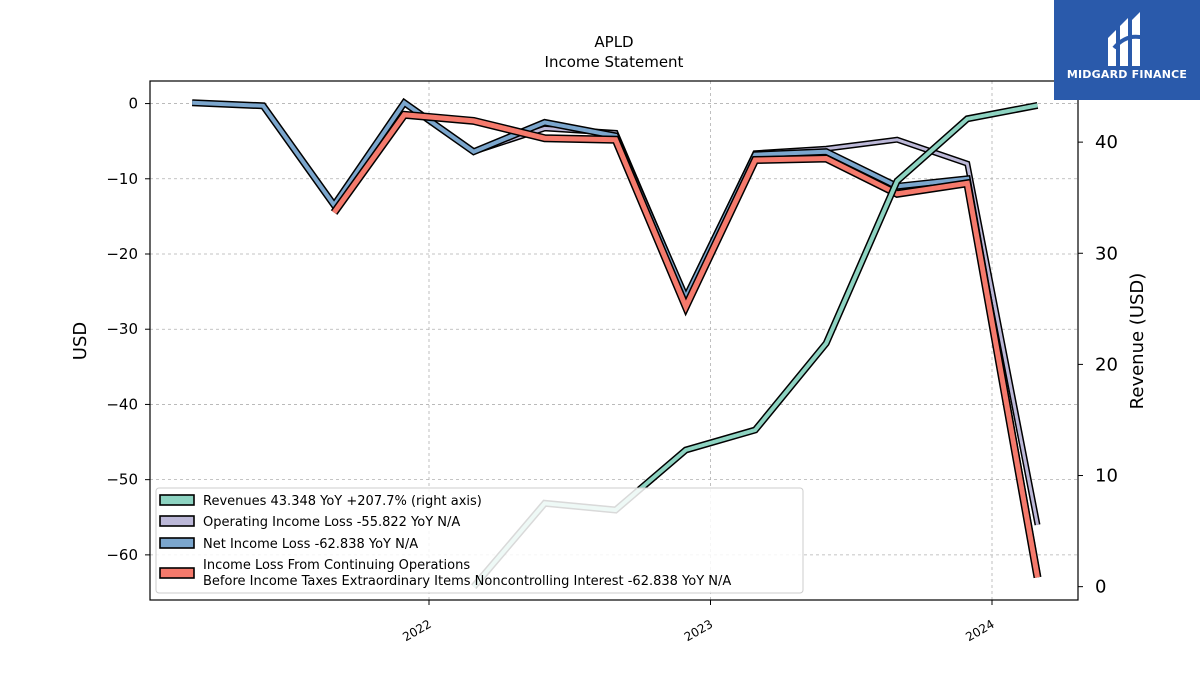  What do you see at coordinates (122, 480) in the screenshot?
I see `y-left-tick-label: −50` at bounding box center [122, 480].